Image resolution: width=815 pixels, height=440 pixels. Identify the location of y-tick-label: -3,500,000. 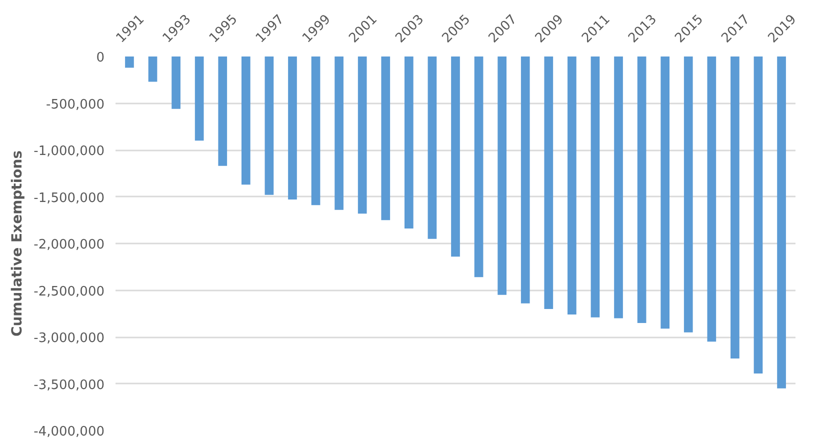
(69, 385).